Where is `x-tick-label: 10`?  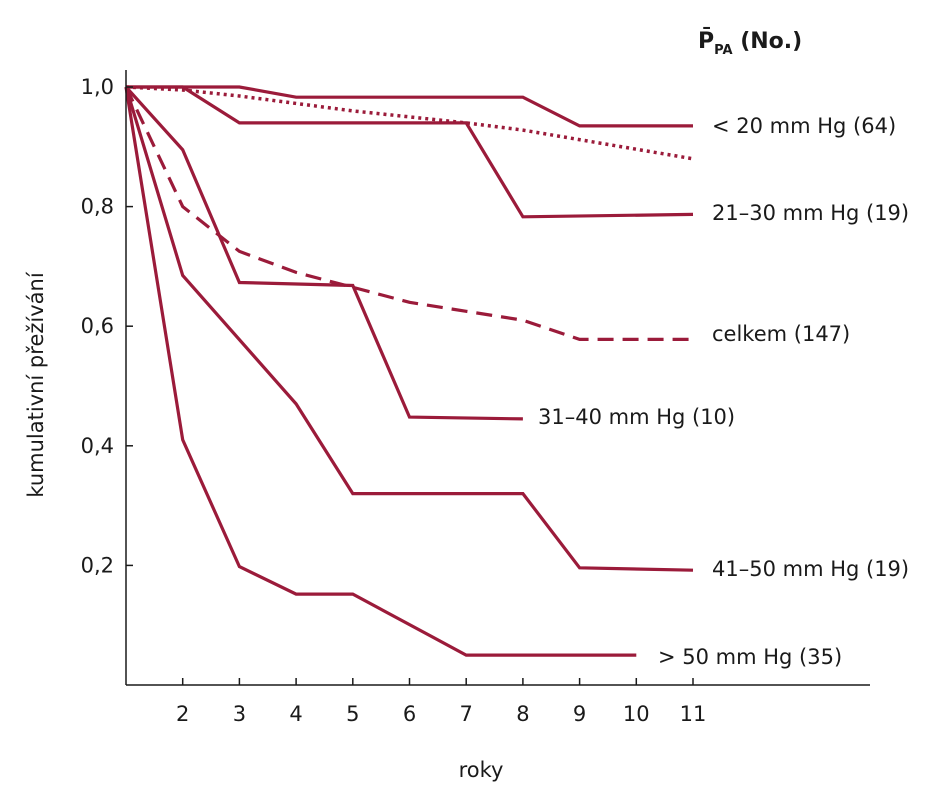
x-tick-label: 10 is located at coordinates (636, 714).